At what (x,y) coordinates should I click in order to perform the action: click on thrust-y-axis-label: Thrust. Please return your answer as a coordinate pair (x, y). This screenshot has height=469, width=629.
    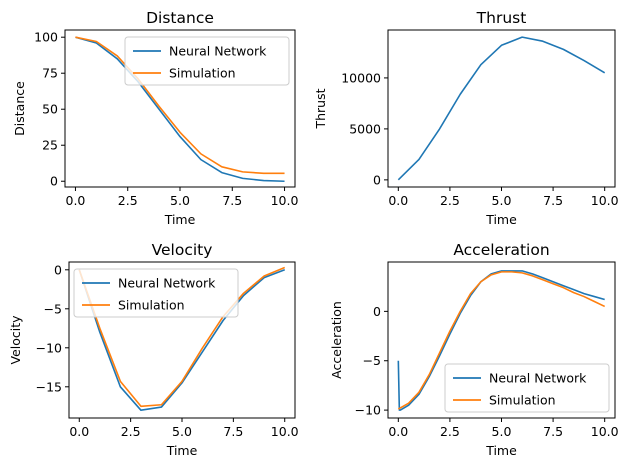
    Looking at the image, I should click on (320, 108).